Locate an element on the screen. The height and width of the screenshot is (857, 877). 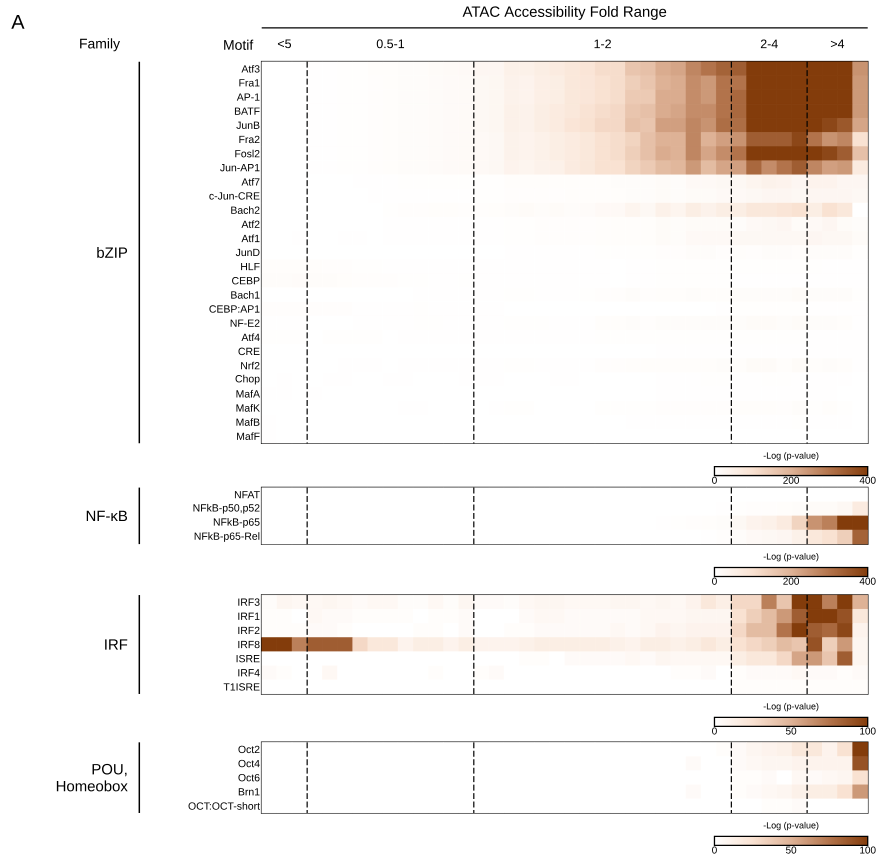
y-tick-label: MafF is located at coordinates (248, 436).